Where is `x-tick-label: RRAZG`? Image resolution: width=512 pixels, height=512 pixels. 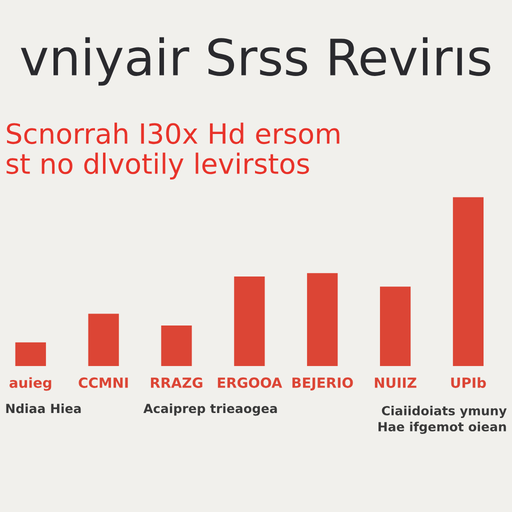
x-tick-label: RRAZG is located at coordinates (176, 382).